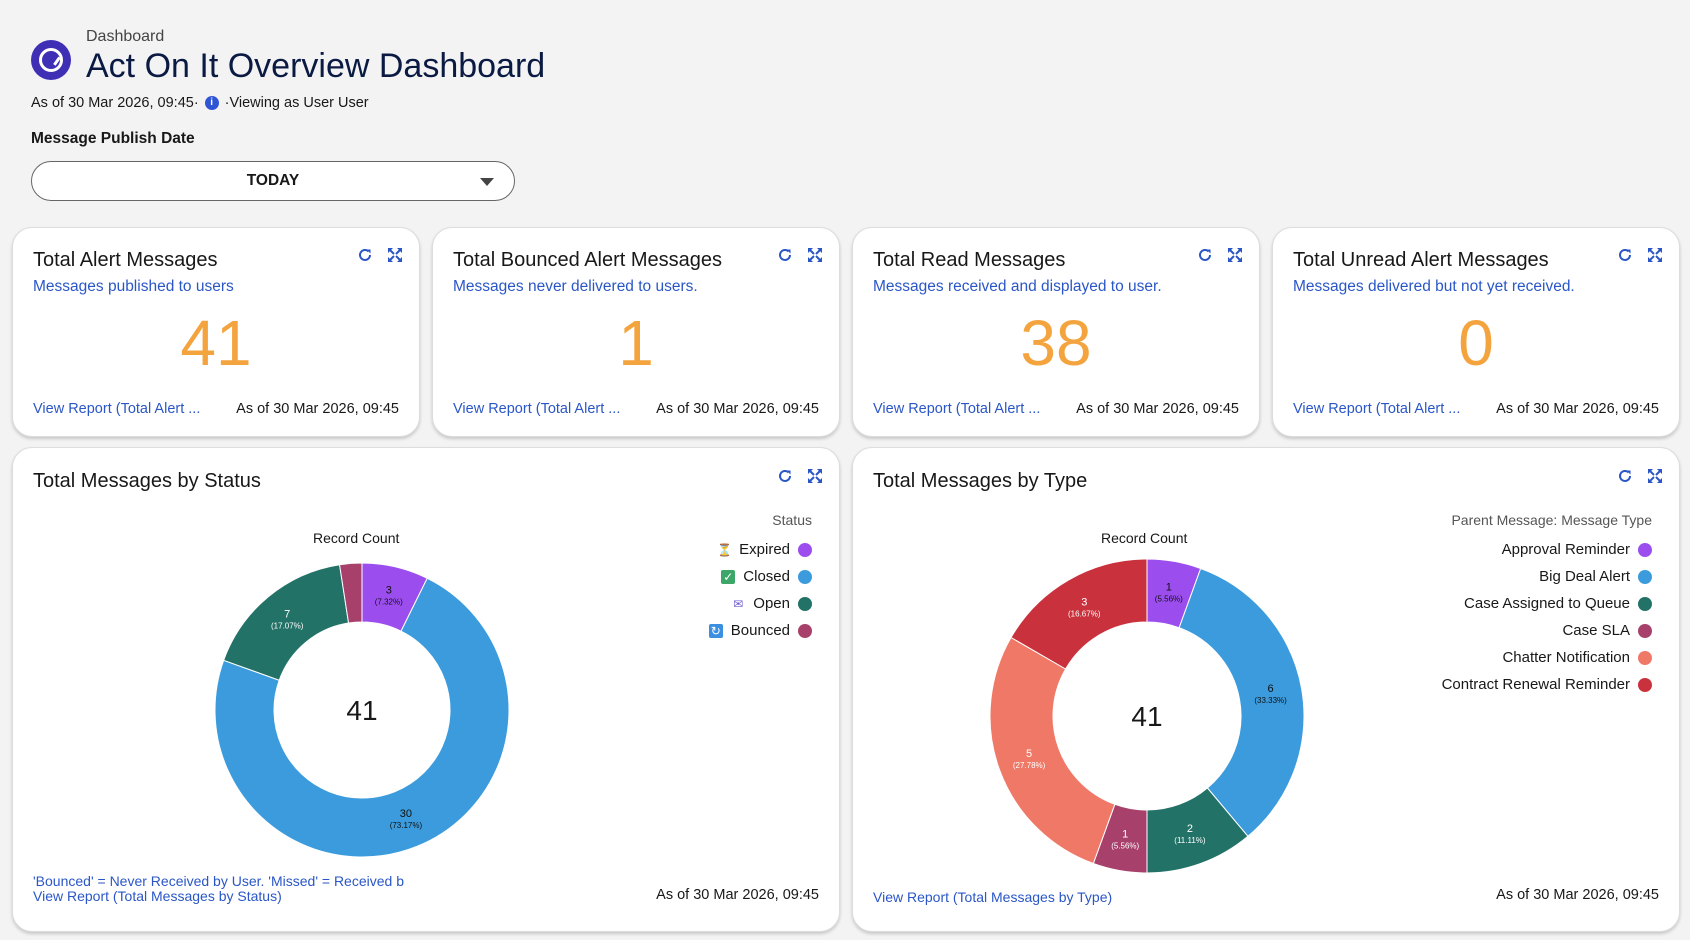 This screenshot has width=1690, height=940. I want to click on donut-slice-closed, so click(362, 717).